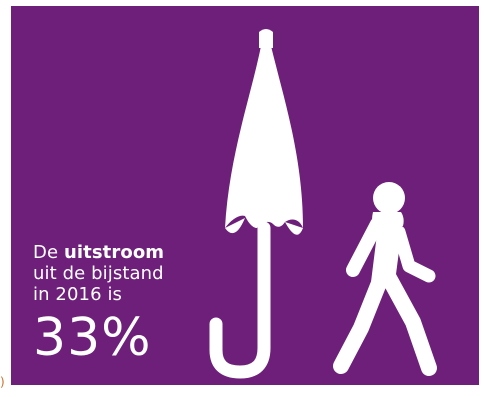 The width and height of the screenshot is (488, 397). I want to click on closed-umbrella-icon, so click(264, 132).